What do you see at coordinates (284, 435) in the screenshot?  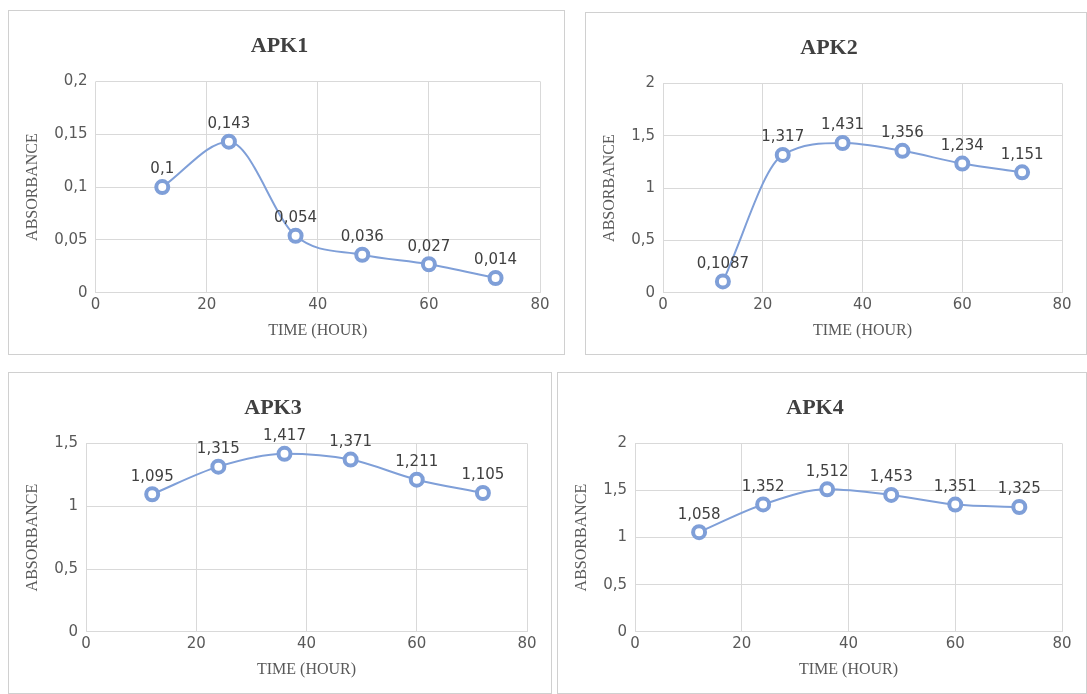 I see `data-label: 1,417` at bounding box center [284, 435].